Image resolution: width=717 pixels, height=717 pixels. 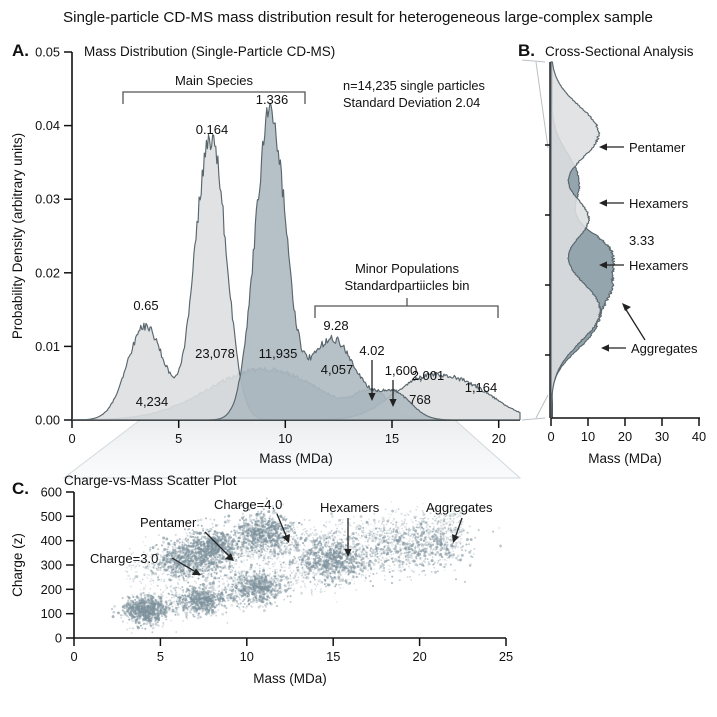 What do you see at coordinates (51, 613) in the screenshot?
I see `panel-c-ytick-1: 100` at bounding box center [51, 613].